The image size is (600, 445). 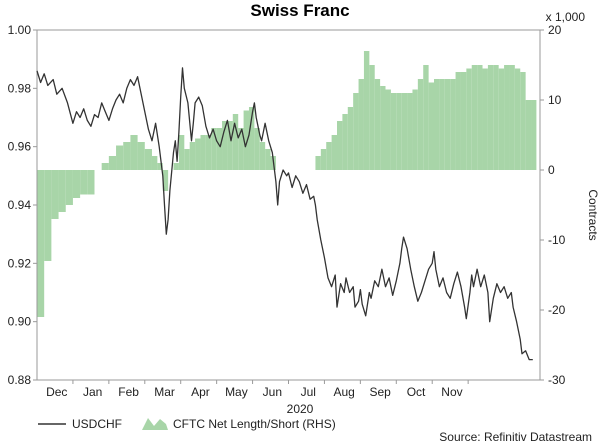 I want to click on x-tick-label: Jun, so click(x=272, y=392).